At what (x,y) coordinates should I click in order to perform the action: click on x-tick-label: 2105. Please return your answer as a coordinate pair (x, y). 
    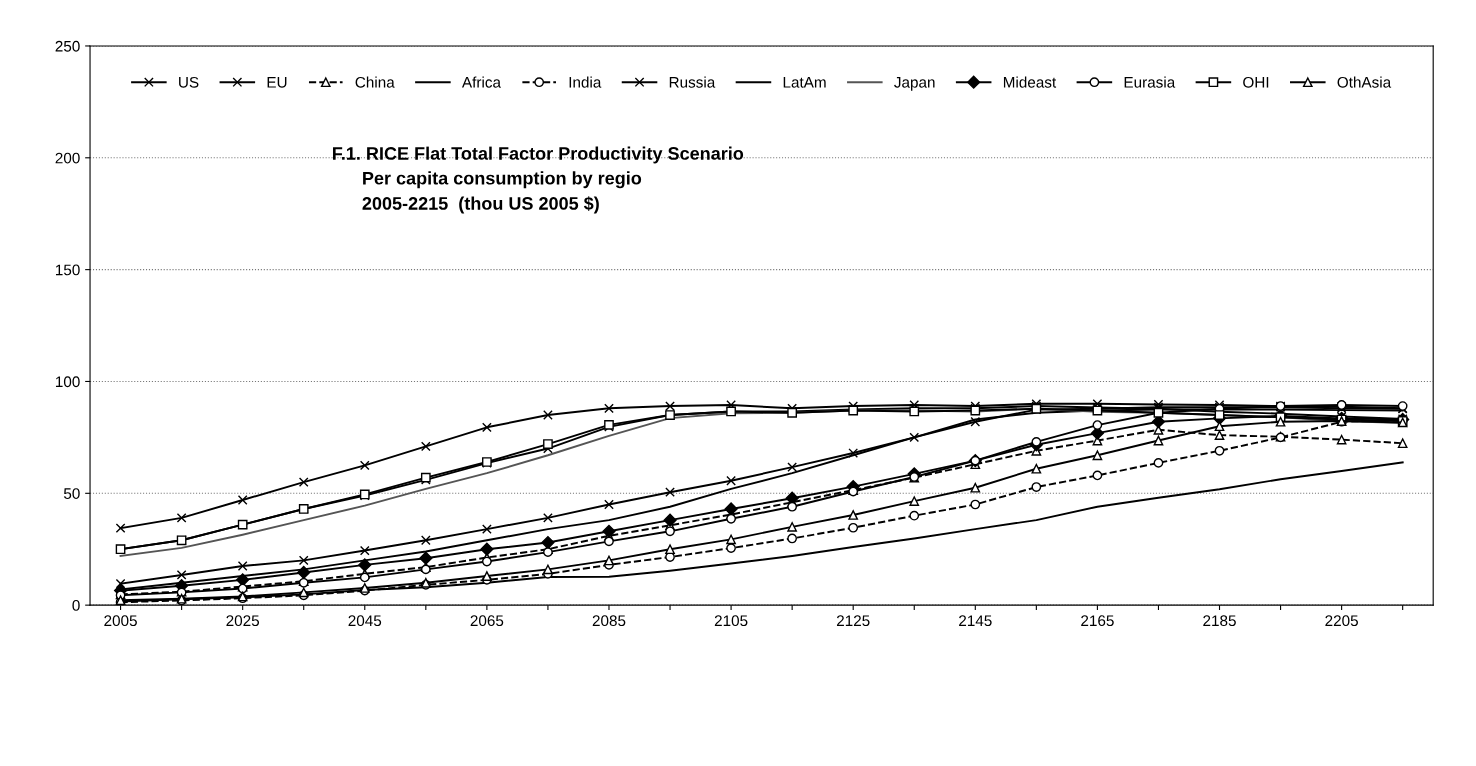
    Looking at the image, I should click on (731, 621).